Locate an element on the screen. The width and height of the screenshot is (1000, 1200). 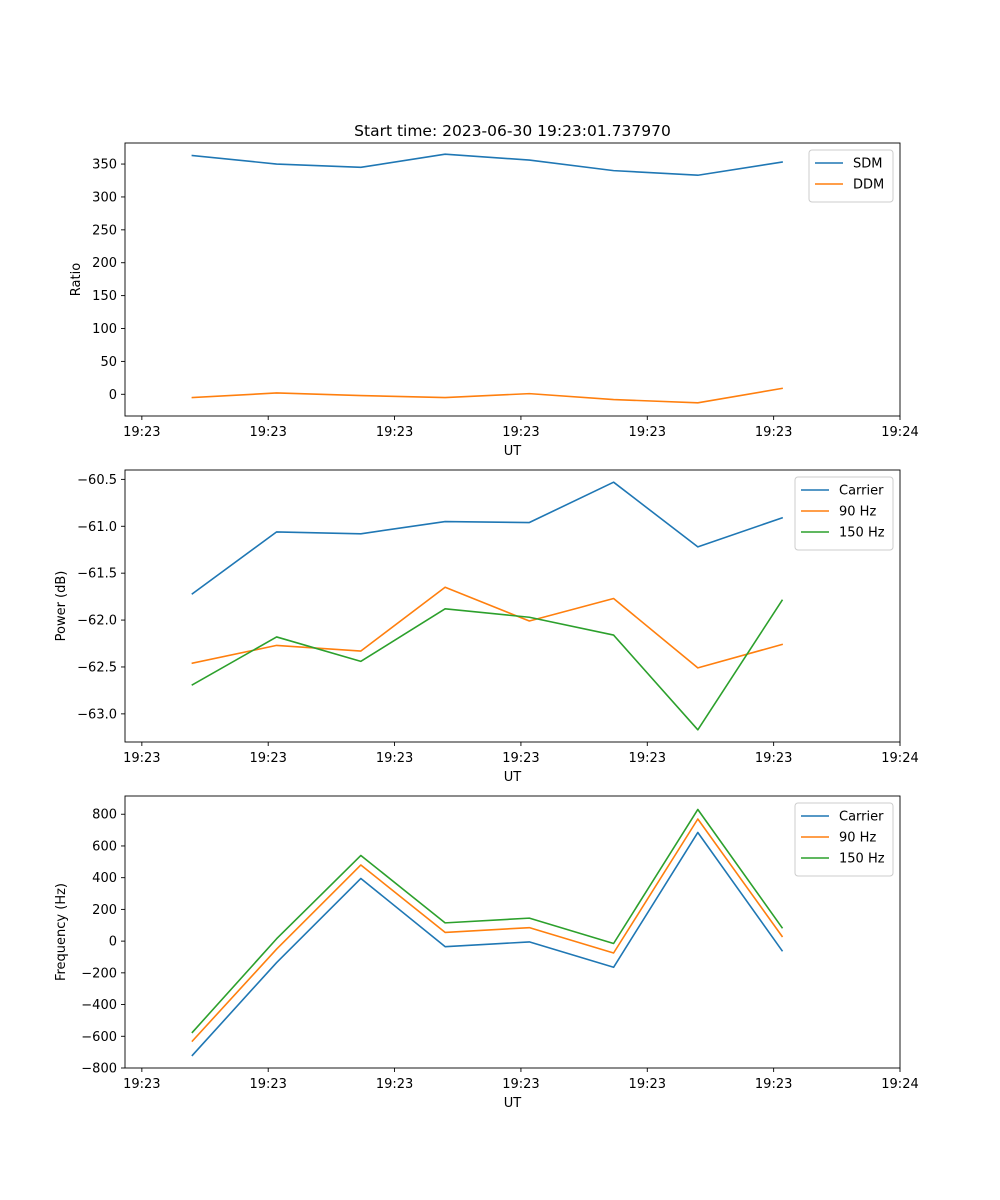
frequency-yaxis-label: Frequency (Hz) is located at coordinates (61, 932).